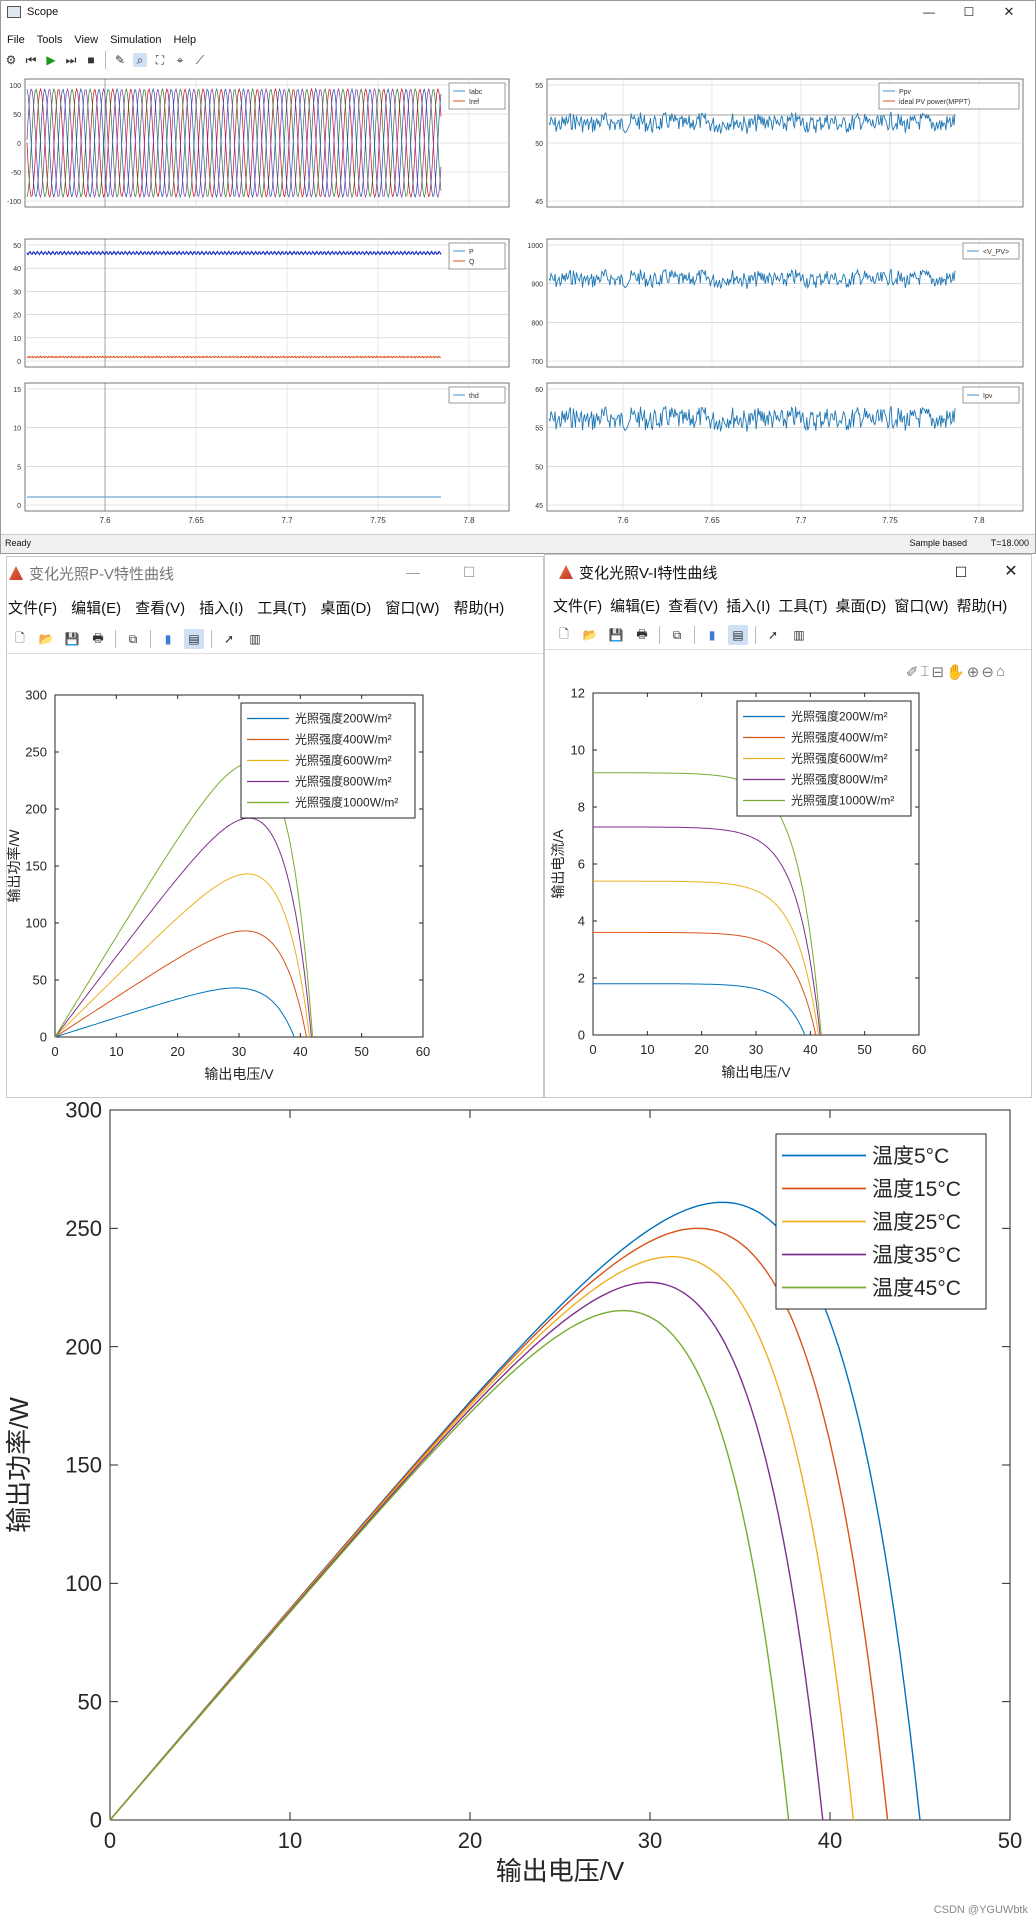 Image resolution: width=1036 pixels, height=1920 pixels. What do you see at coordinates (83, 1465) in the screenshot?
I see `y-tick-label: 150` at bounding box center [83, 1465].